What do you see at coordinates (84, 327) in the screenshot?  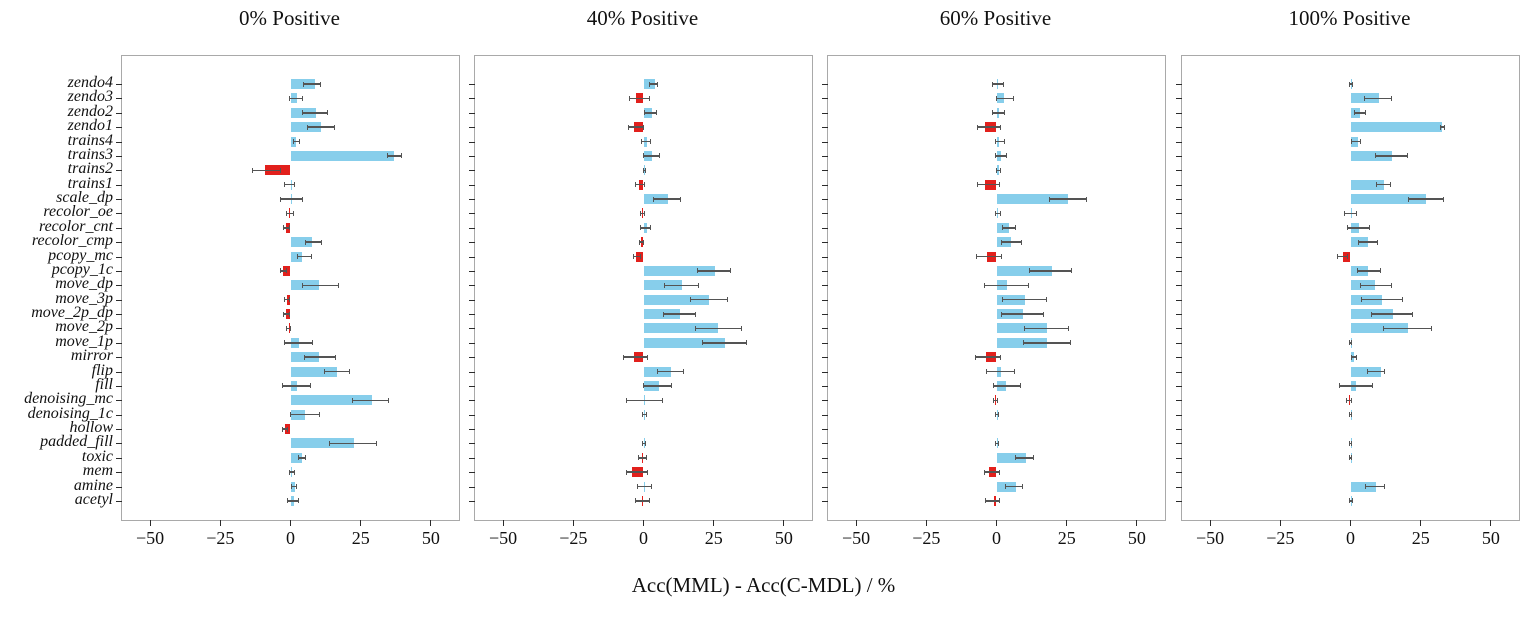 I see `y-axis-label: move_2p` at bounding box center [84, 327].